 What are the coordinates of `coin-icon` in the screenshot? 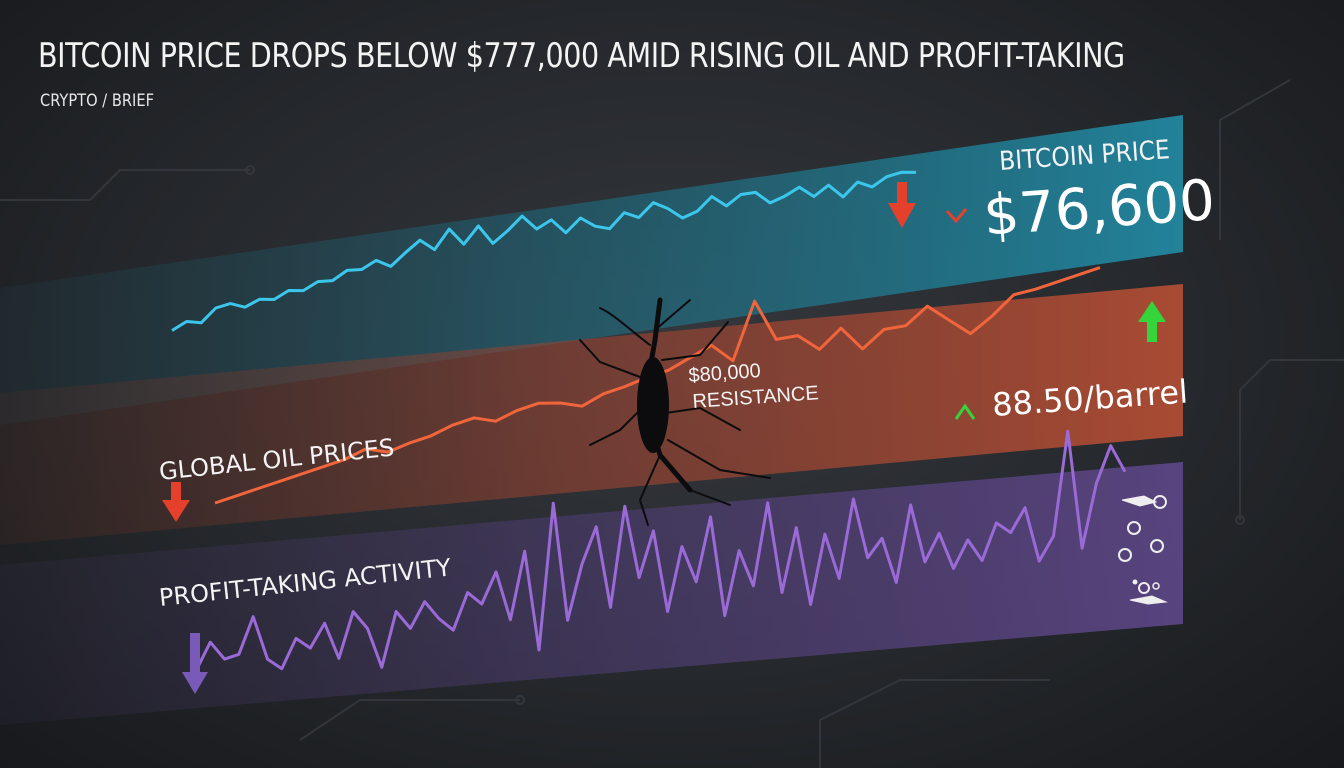 It's located at (1141, 541).